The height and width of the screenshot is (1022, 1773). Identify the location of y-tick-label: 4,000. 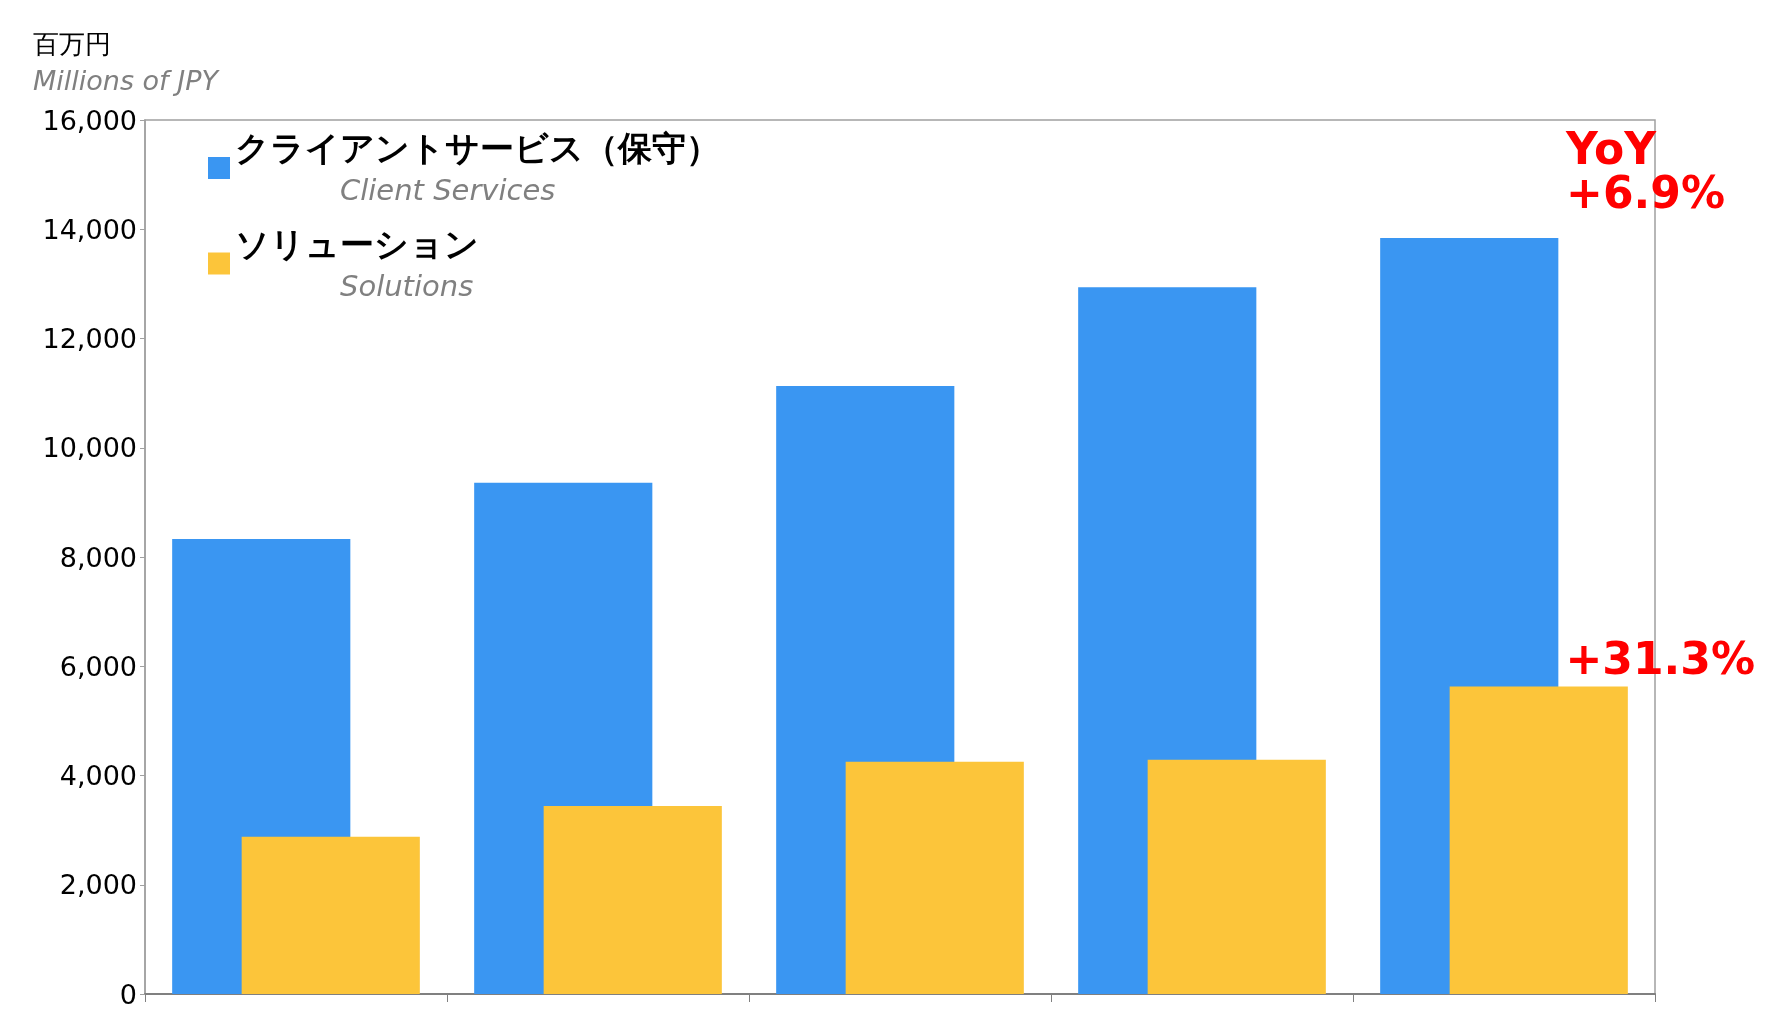
(98, 775).